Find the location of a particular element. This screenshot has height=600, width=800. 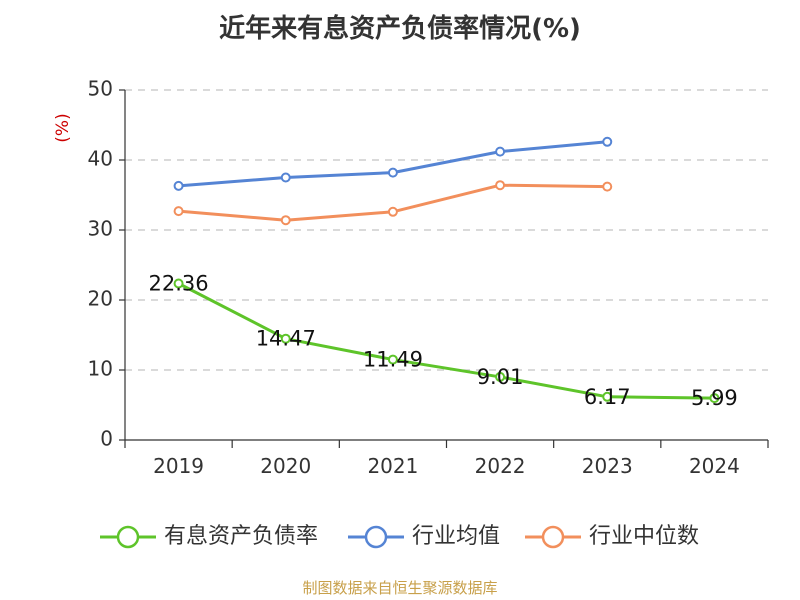

data-point-2-2023 is located at coordinates (607, 186).